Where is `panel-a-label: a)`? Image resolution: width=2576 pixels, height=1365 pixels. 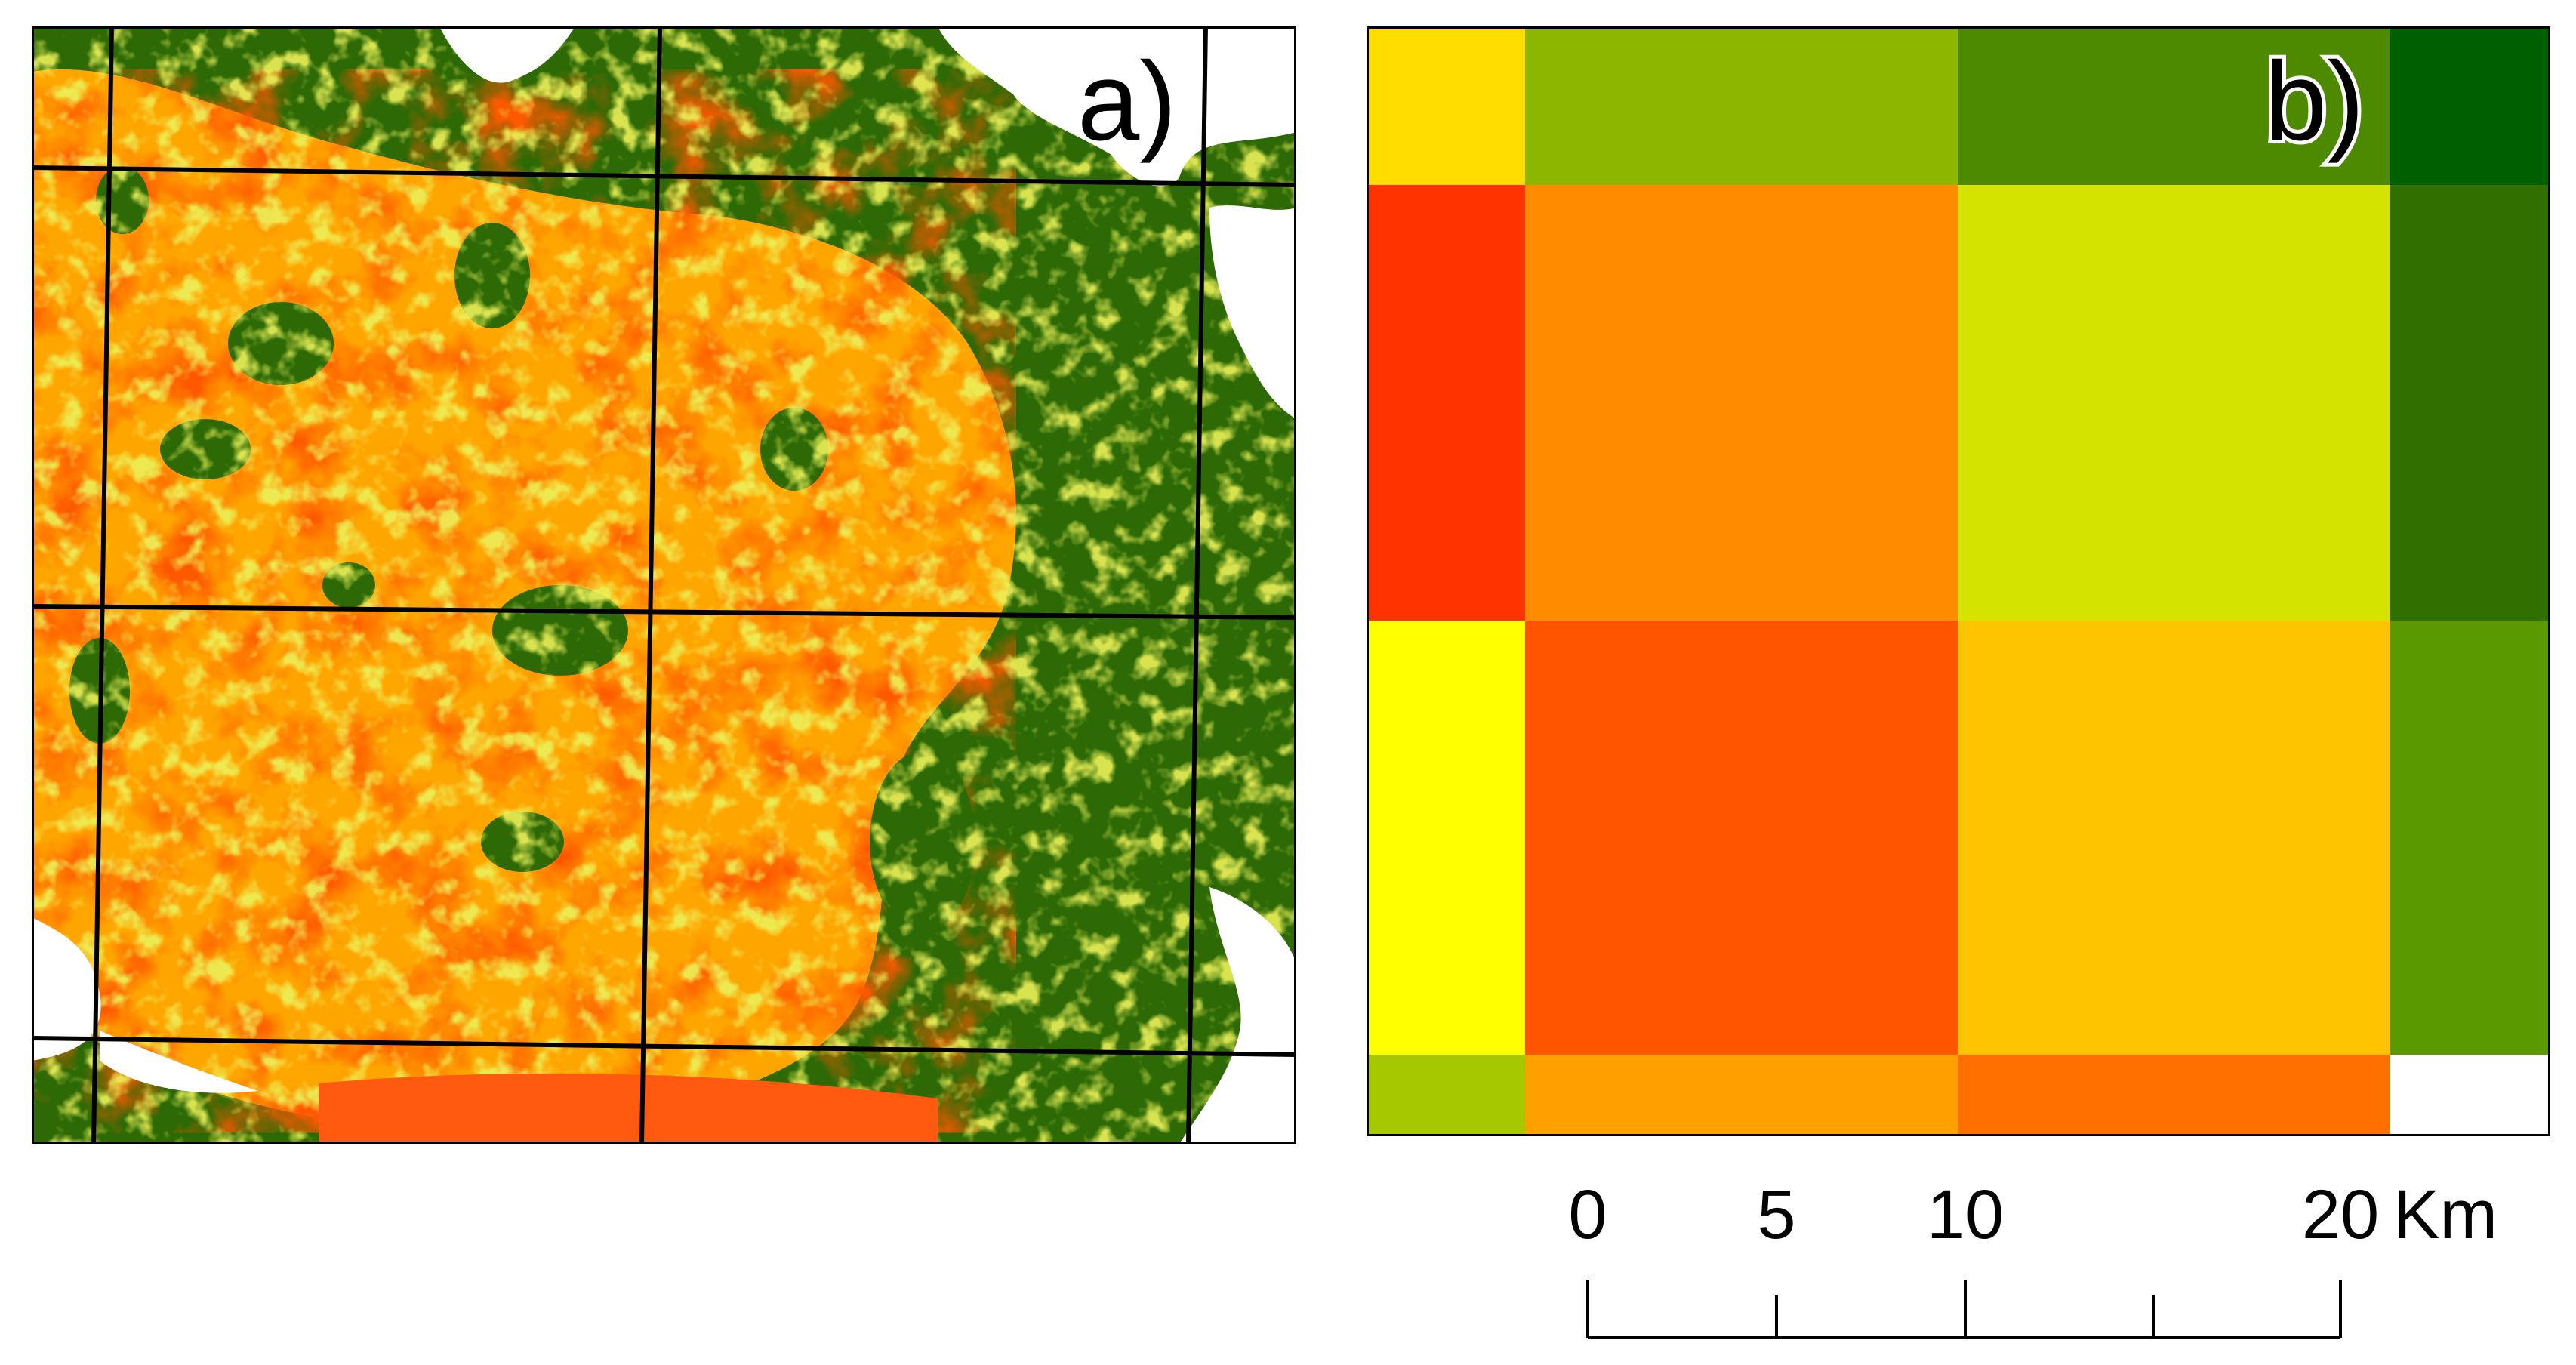 panel-a-label: a) is located at coordinates (1127, 101).